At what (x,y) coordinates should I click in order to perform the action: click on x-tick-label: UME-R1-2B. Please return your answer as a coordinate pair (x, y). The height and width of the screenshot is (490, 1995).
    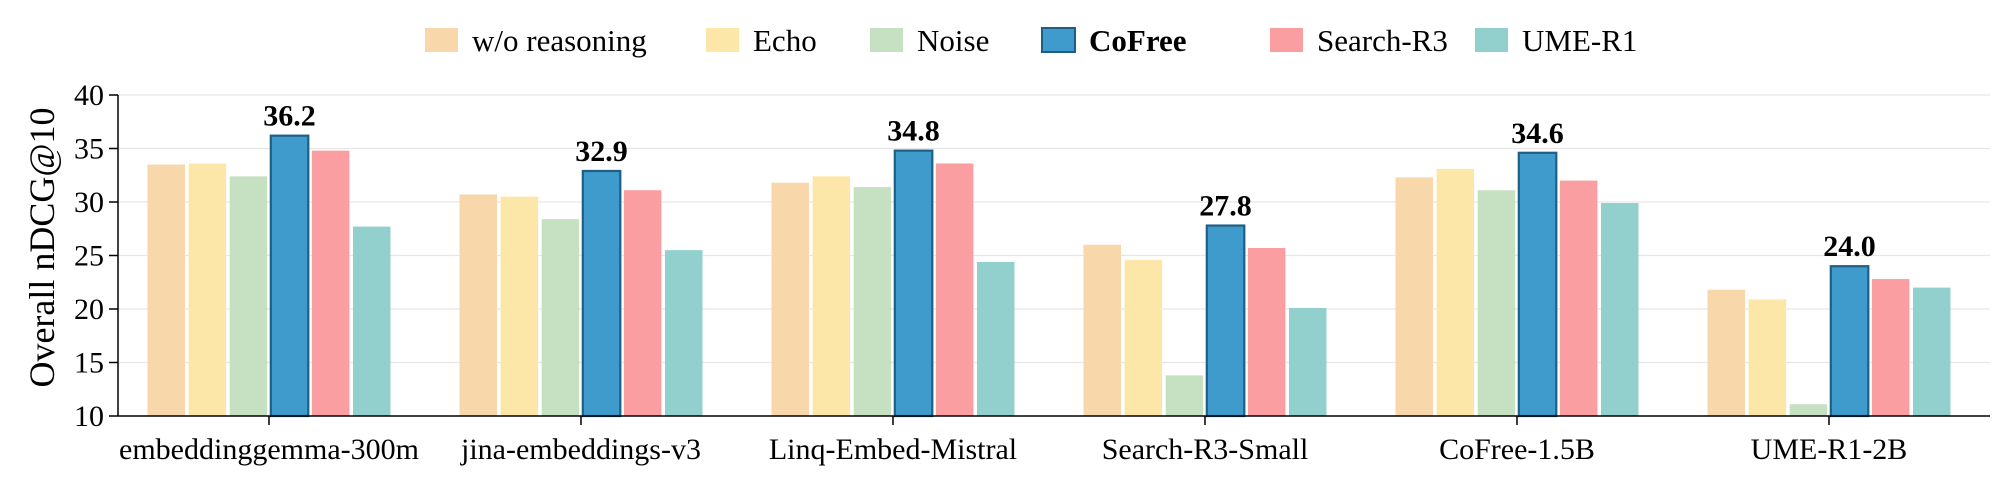
    Looking at the image, I should click on (1829, 449).